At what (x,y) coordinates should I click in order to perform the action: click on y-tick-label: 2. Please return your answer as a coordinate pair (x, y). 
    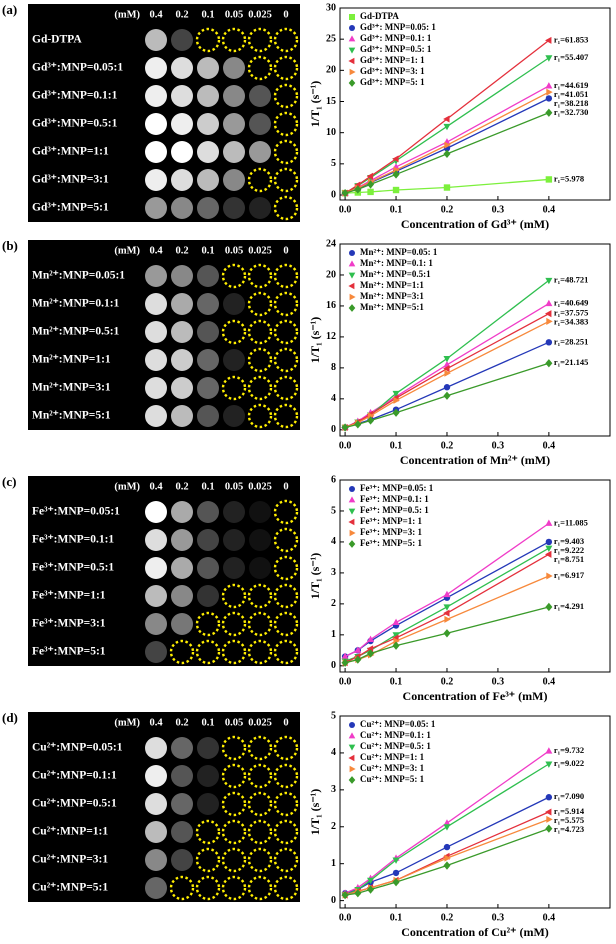
    Looking at the image, I should click on (333, 826).